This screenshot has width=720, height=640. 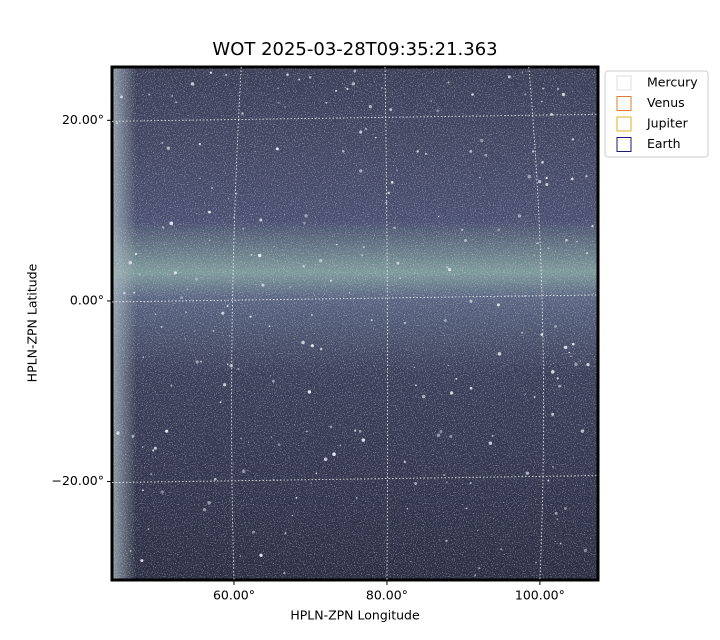 I want to click on x-axis-label: HPLN-ZPN Longitude, so click(x=355, y=615).